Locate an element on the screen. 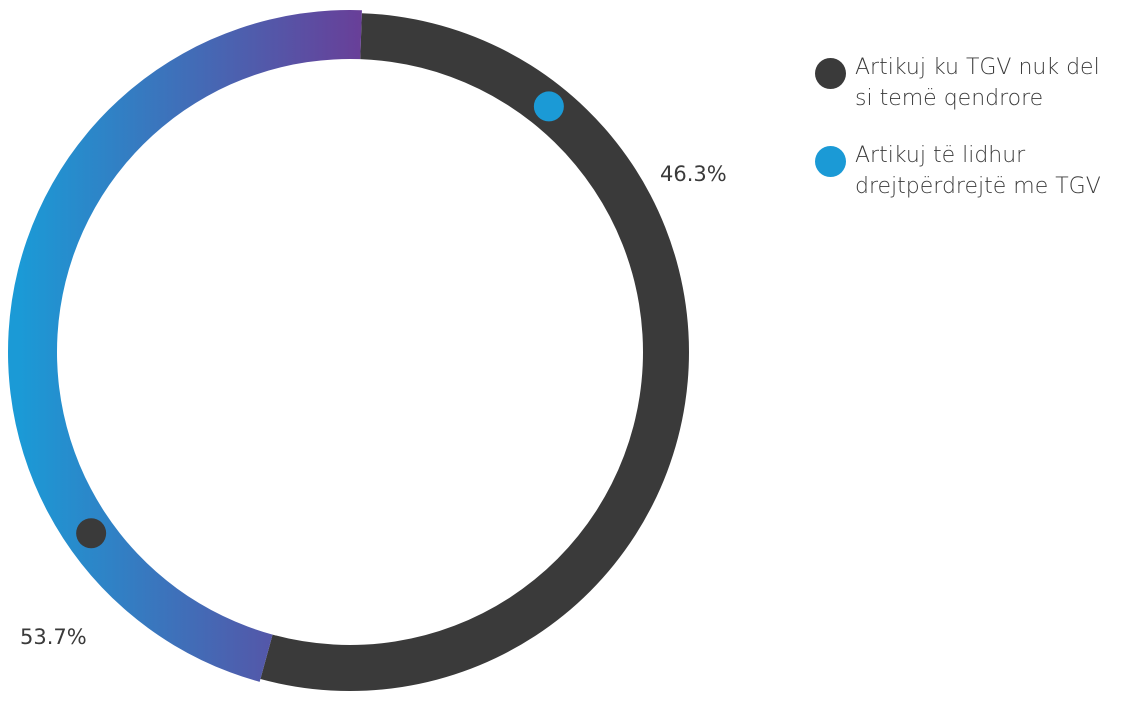 This screenshot has height=703, width=1122. value-label-dark: 53.7% is located at coordinates (53, 637).